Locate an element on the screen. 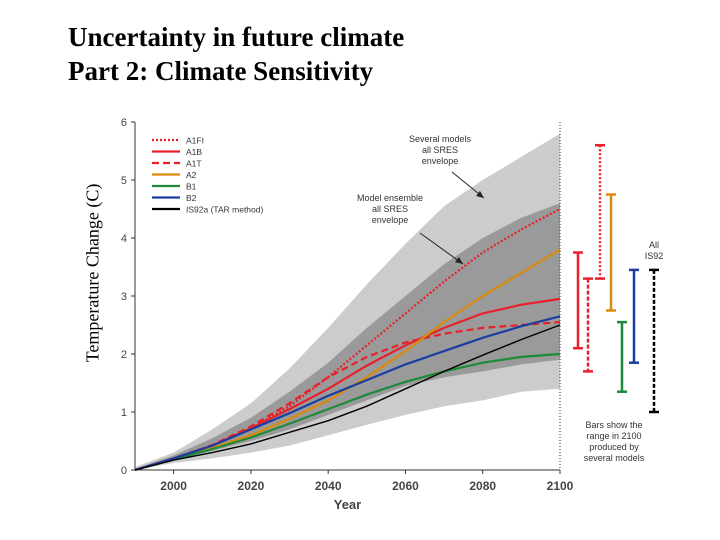 Image resolution: width=720 pixels, height=540 pixels. legend-label: B2 is located at coordinates (191, 198).